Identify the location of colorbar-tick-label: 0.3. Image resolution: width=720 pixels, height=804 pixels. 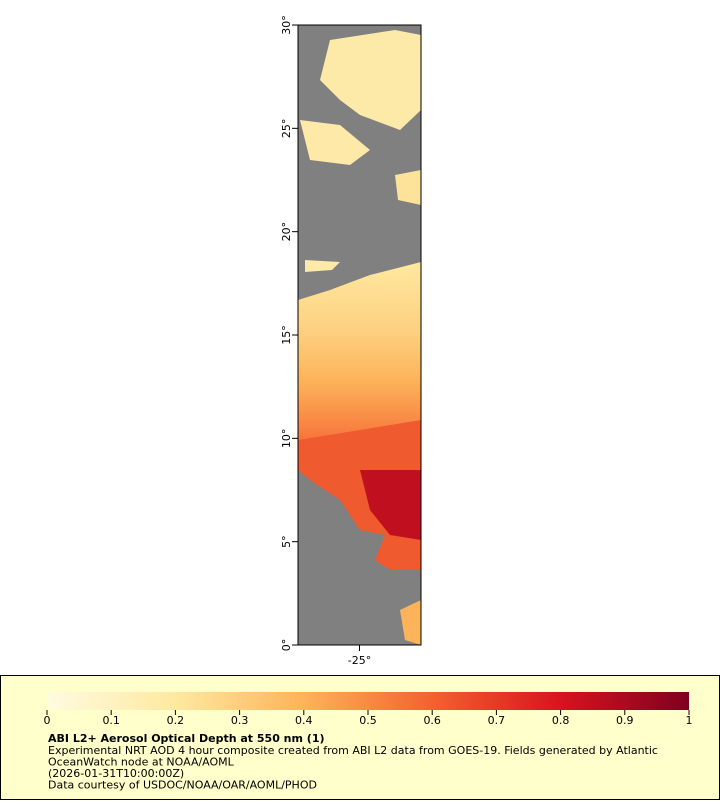
(240, 720).